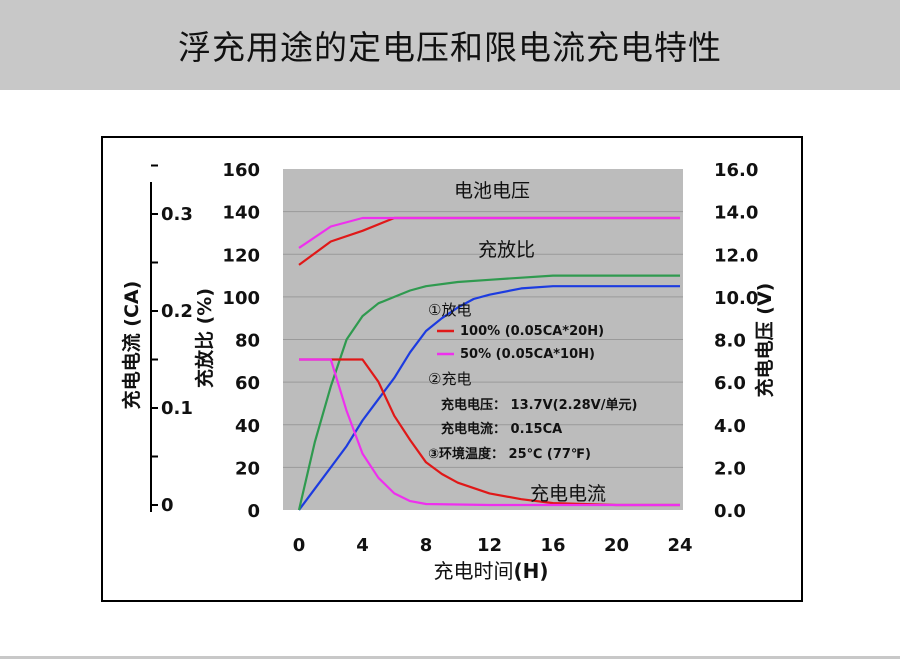 This screenshot has height=659, width=900. Describe the element at coordinates (172, 340) in the screenshot. I see `current-axis-ticks: 0 0.1 0.2 0.3` at that location.